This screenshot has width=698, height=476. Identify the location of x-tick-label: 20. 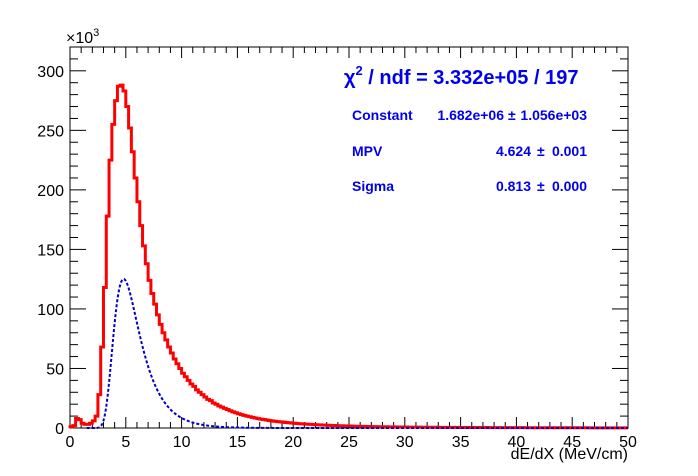
(293, 442).